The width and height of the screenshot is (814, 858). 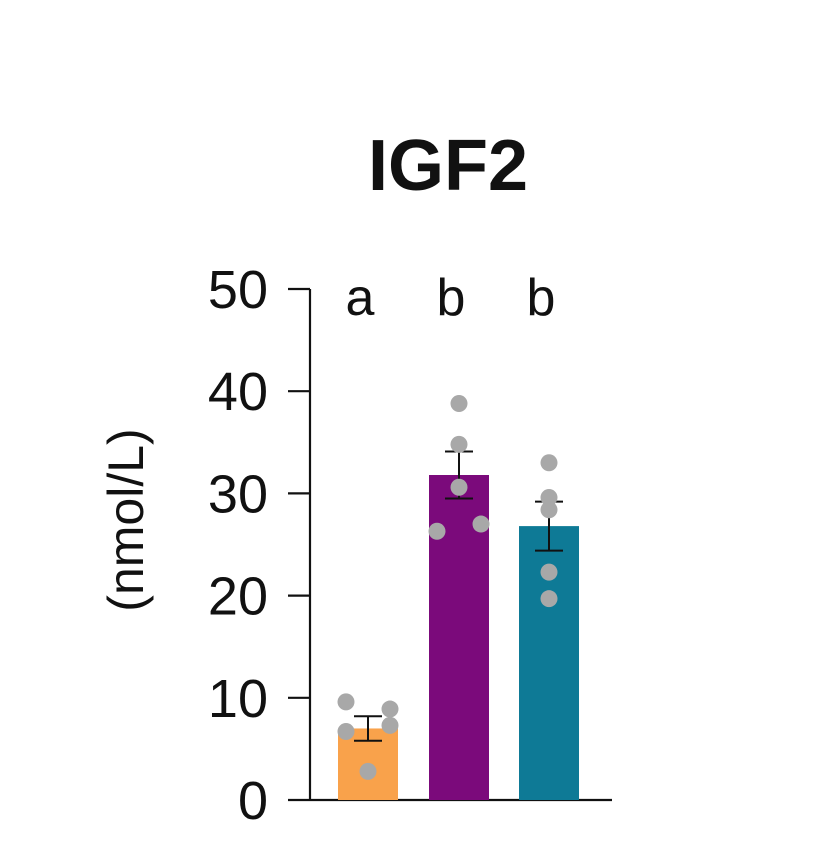 I want to click on chart-title: IGF2, so click(x=448, y=166).